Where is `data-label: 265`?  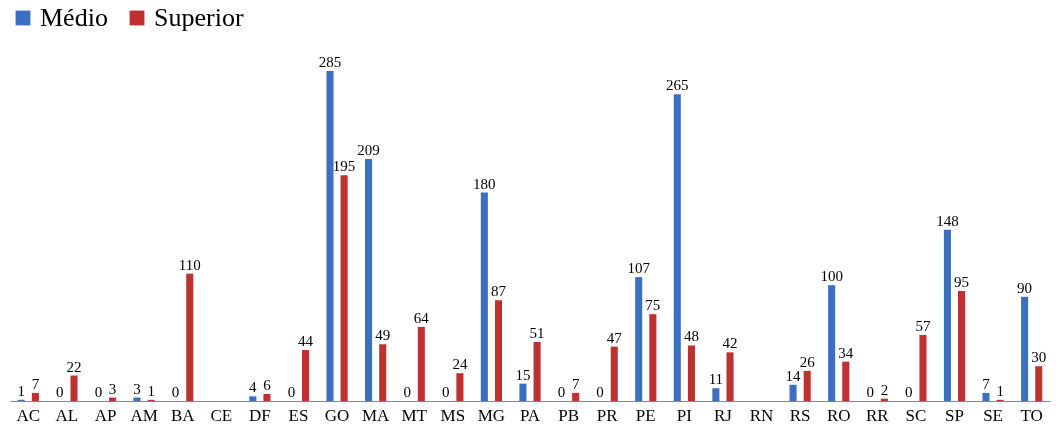 data-label: 265 is located at coordinates (677, 85).